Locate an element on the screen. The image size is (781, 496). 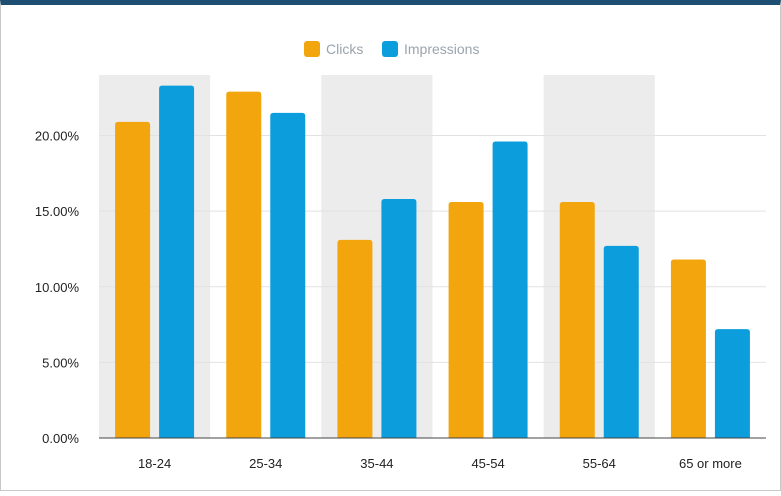
y-tick-label: 0.00% is located at coordinates (60, 438).